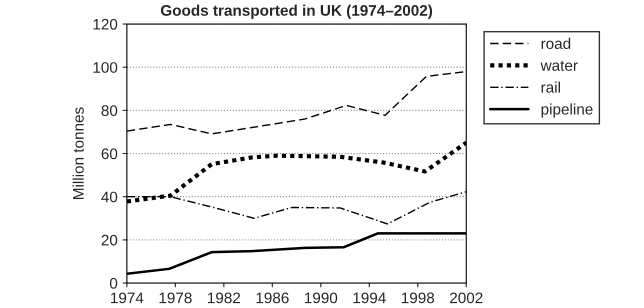  What do you see at coordinates (224, 298) in the screenshot?
I see `x-tick-label: 1982` at bounding box center [224, 298].